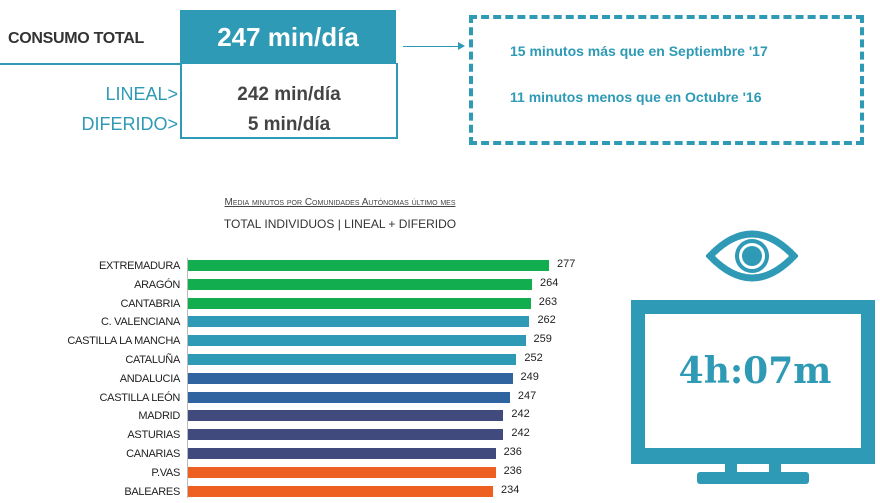 This screenshot has height=503, width=880. What do you see at coordinates (542, 339) in the screenshot?
I see `bar-value: 259` at bounding box center [542, 339].